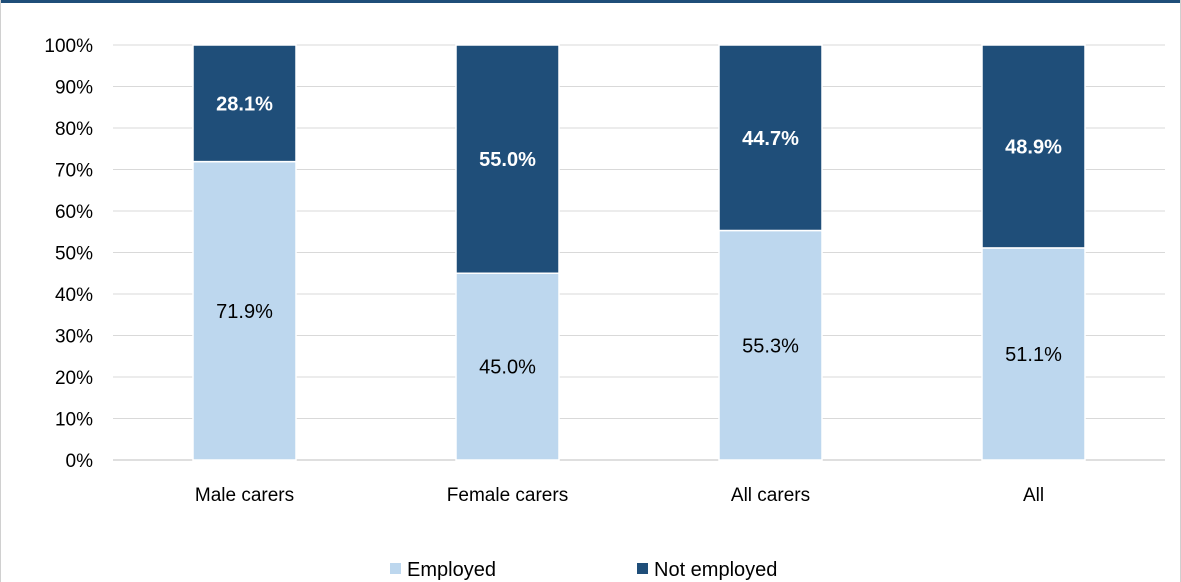  I want to click on data-label: 55.3%, so click(770, 346).